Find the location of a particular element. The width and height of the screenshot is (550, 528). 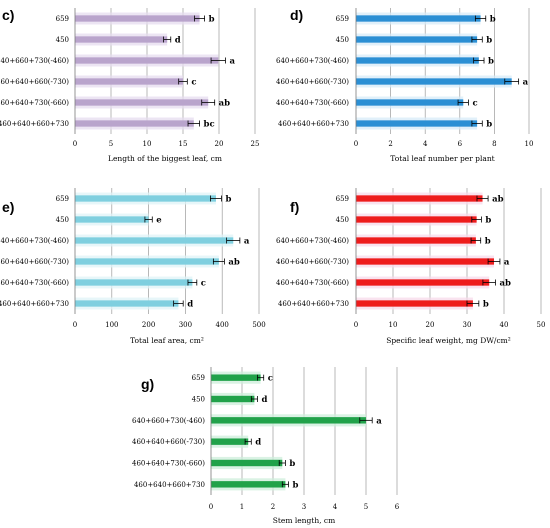

x-tick-label: 30 is located at coordinates (467, 325).